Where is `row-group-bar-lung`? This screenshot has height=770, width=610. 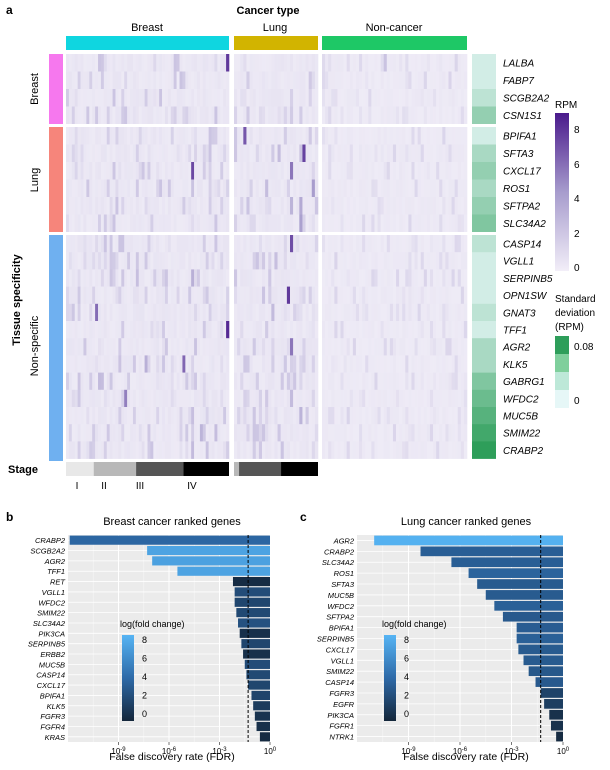 row-group-bar-lung is located at coordinates (56, 179).